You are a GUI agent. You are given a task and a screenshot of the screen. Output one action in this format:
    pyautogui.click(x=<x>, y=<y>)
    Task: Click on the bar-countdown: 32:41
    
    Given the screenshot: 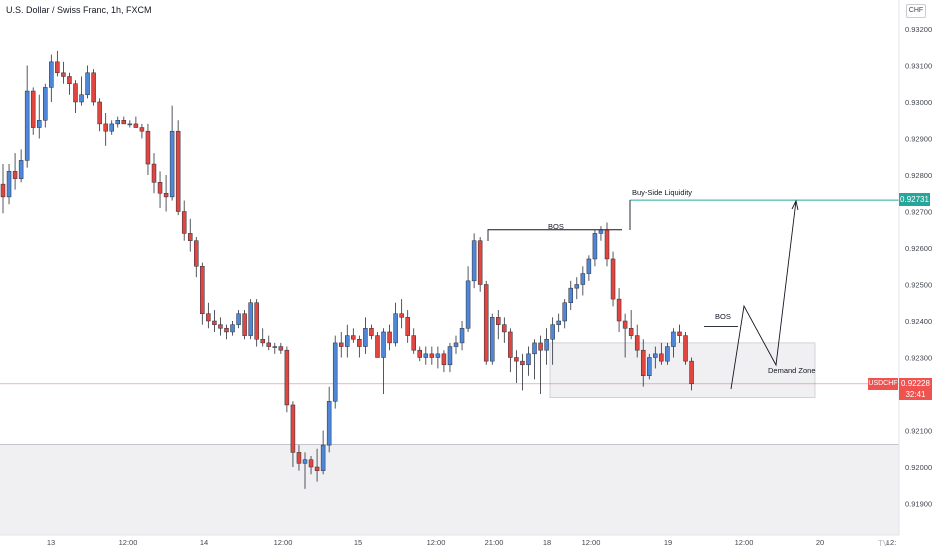 What is the action you would take?
    pyautogui.click(x=915, y=394)
    